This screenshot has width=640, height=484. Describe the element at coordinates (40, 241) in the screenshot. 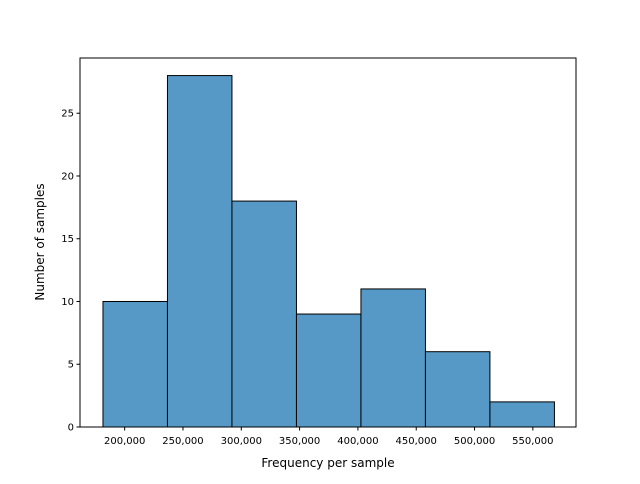

I see `y-axis-label: Number of samples` at that location.